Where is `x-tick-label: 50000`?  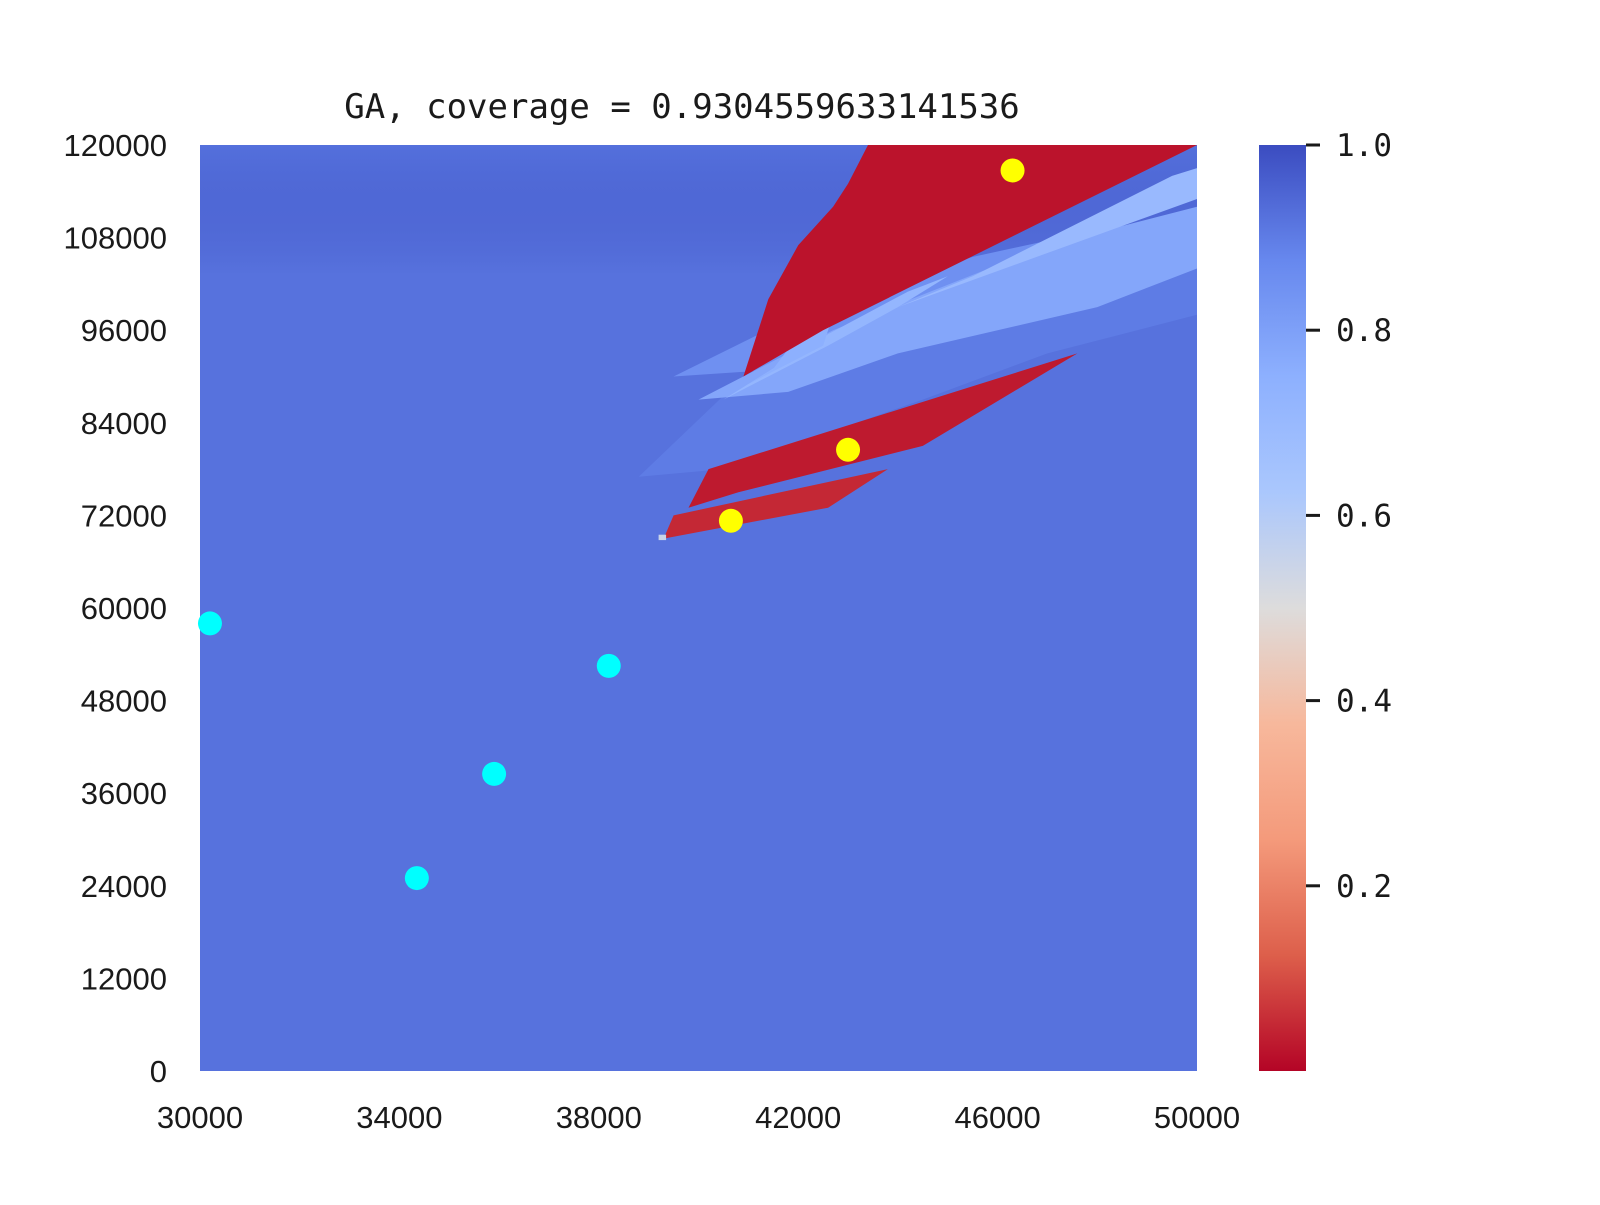
x-tick-label: 50000 is located at coordinates (1197, 1117).